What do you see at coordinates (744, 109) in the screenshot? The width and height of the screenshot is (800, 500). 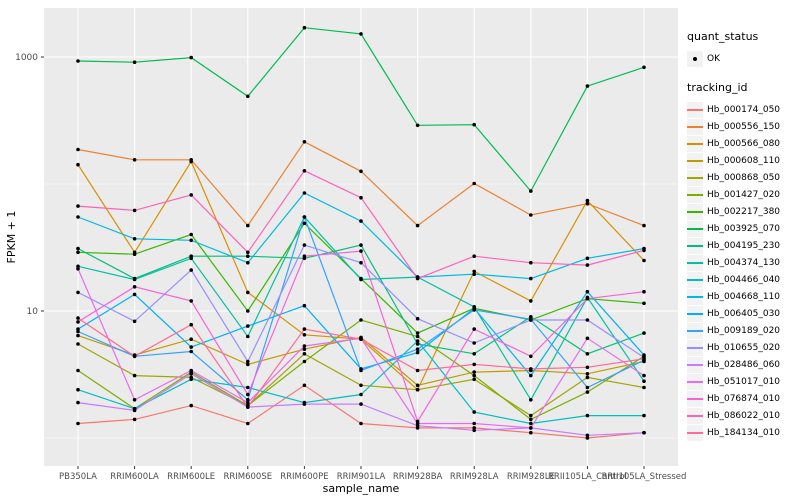 I see `legend-item-label: Hb_000174_050` at bounding box center [744, 109].